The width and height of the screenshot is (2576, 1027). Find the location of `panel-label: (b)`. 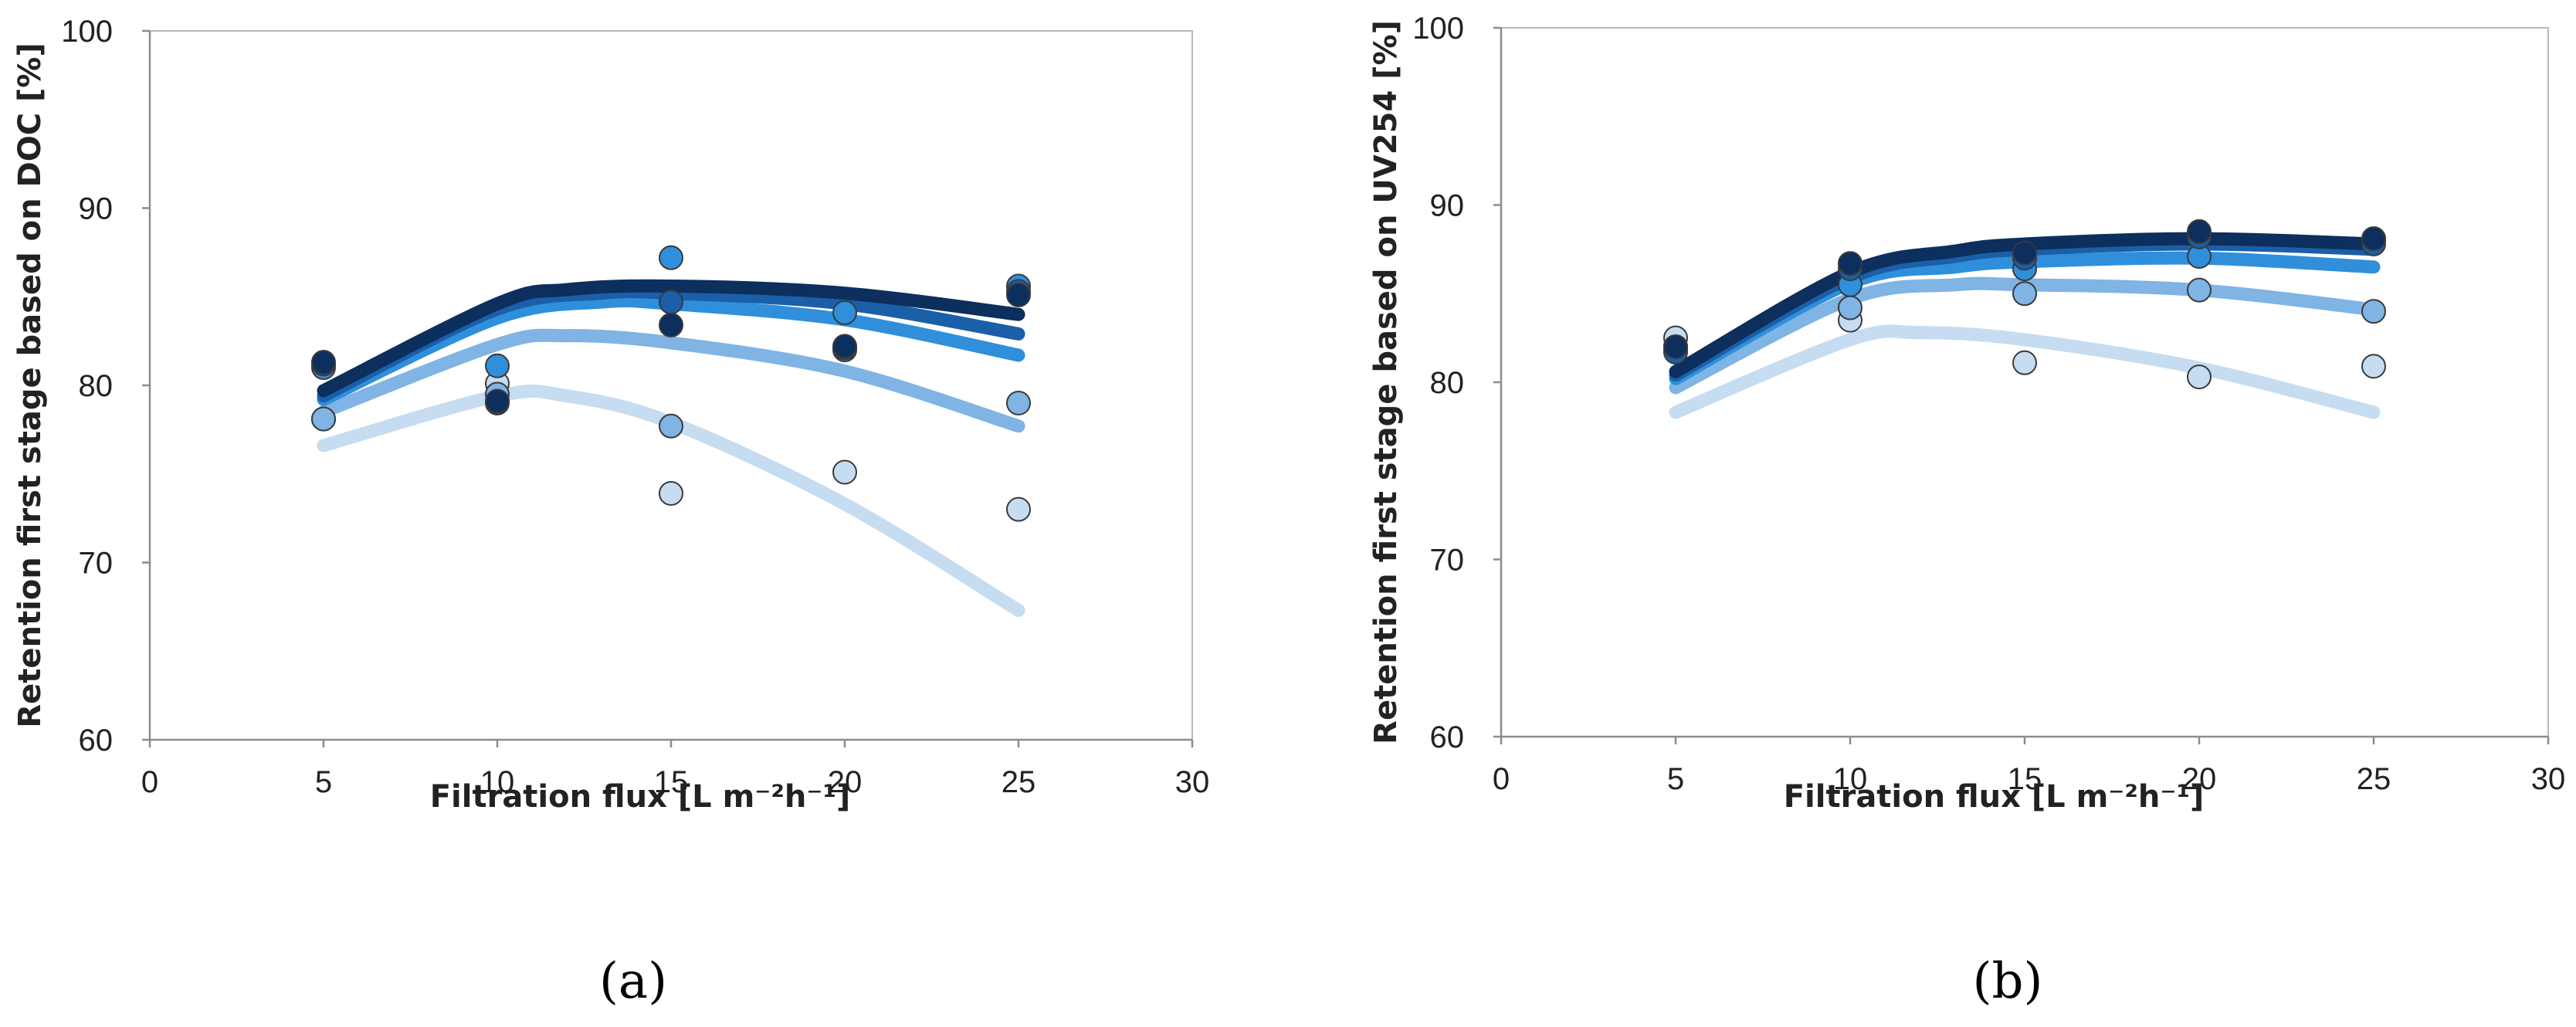

panel-label: (b) is located at coordinates (2008, 981).